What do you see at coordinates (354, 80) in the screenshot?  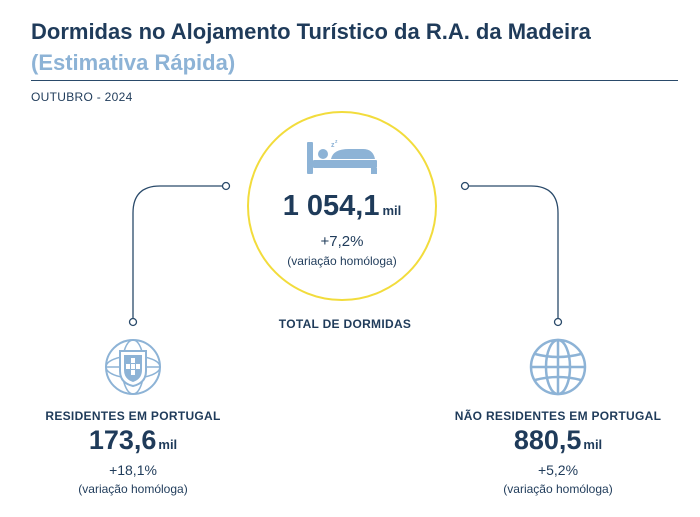 I see `header-divider` at bounding box center [354, 80].